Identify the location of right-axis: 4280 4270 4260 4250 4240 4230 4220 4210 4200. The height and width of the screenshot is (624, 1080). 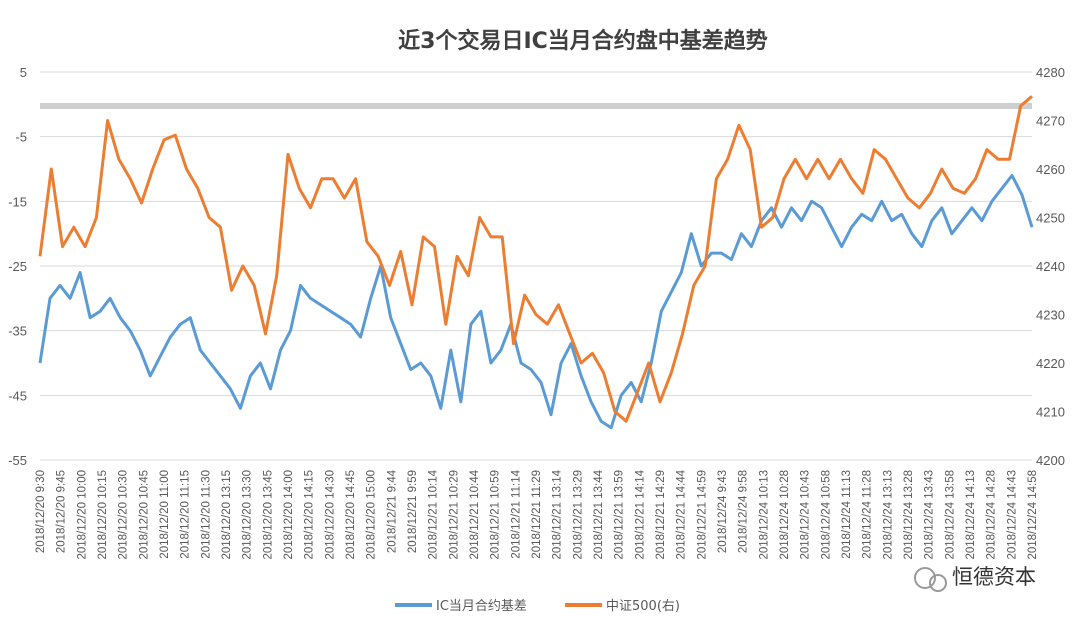
(1050, 266).